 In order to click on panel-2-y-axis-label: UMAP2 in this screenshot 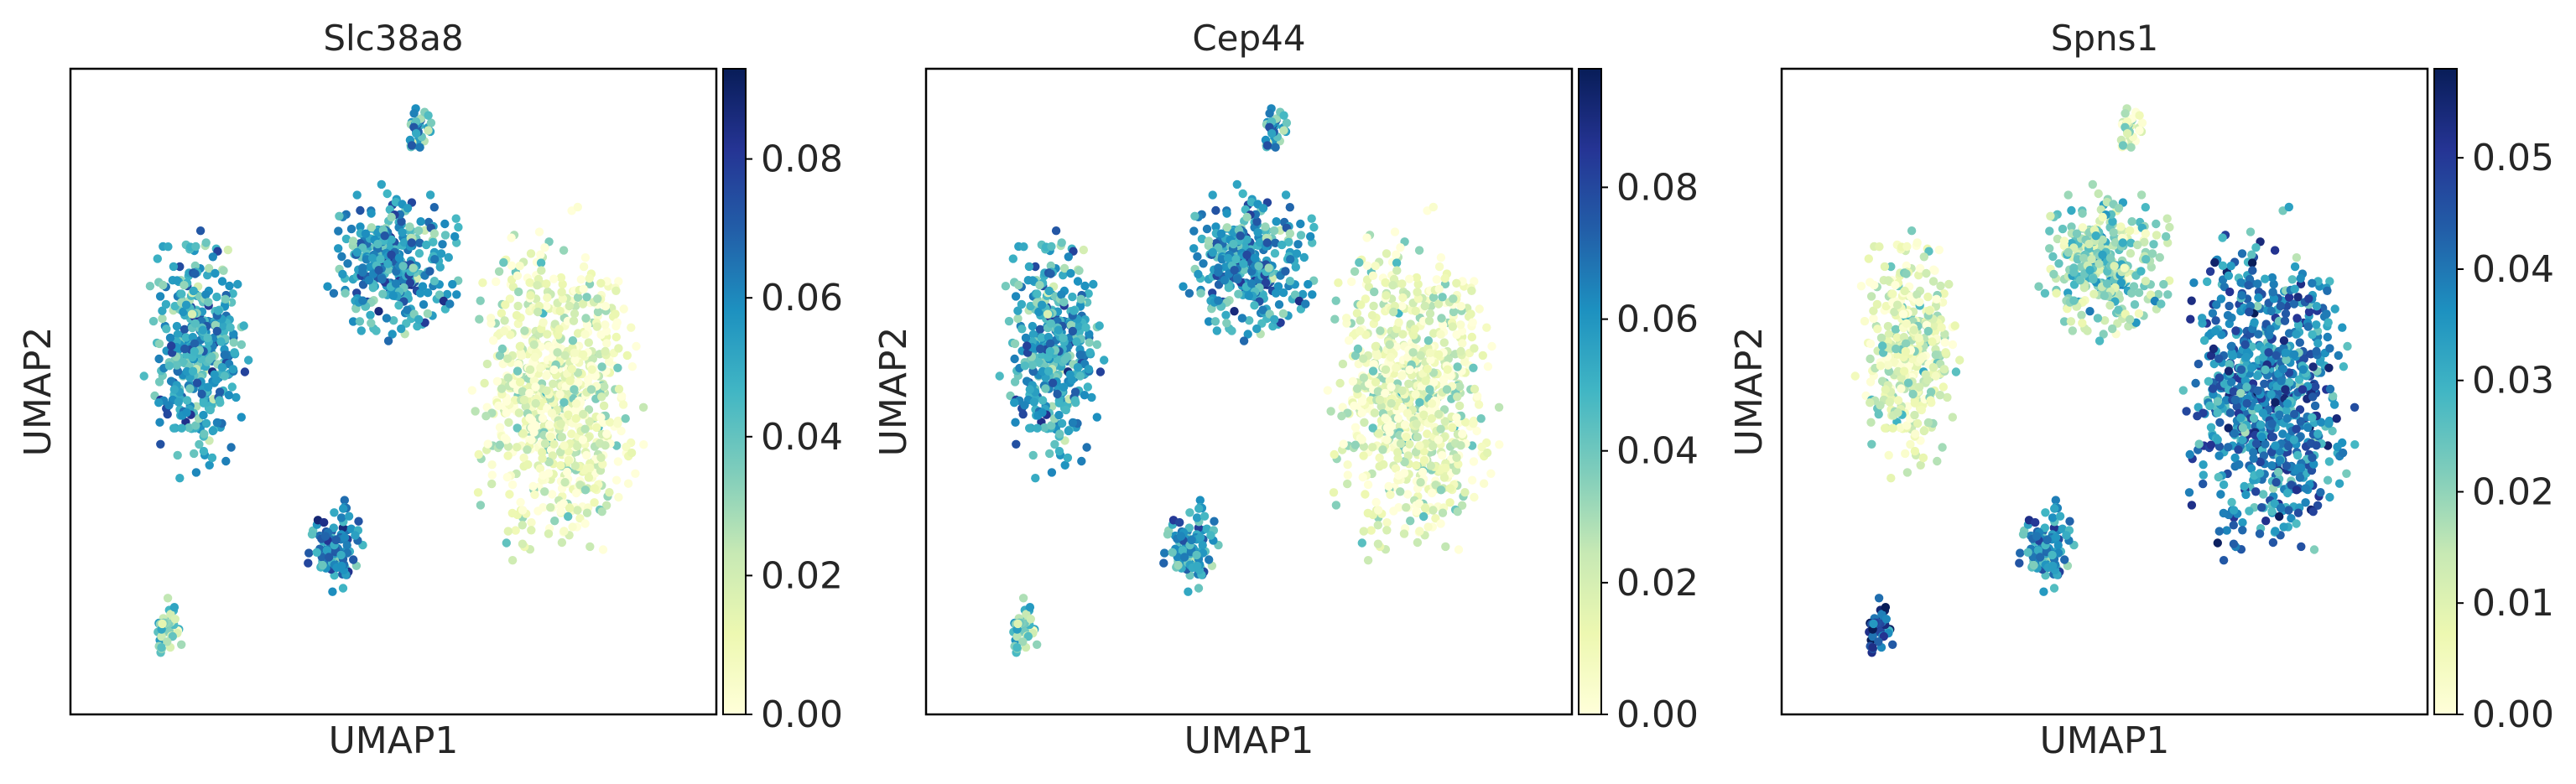, I will do `click(893, 392)`.